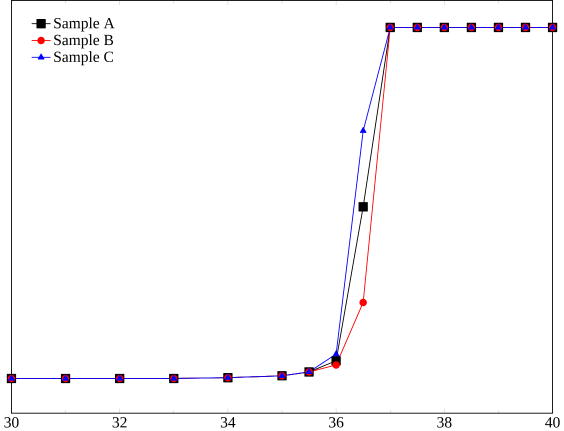  Describe the element at coordinates (228, 422) in the screenshot. I see `x-tick-label: 34` at that location.